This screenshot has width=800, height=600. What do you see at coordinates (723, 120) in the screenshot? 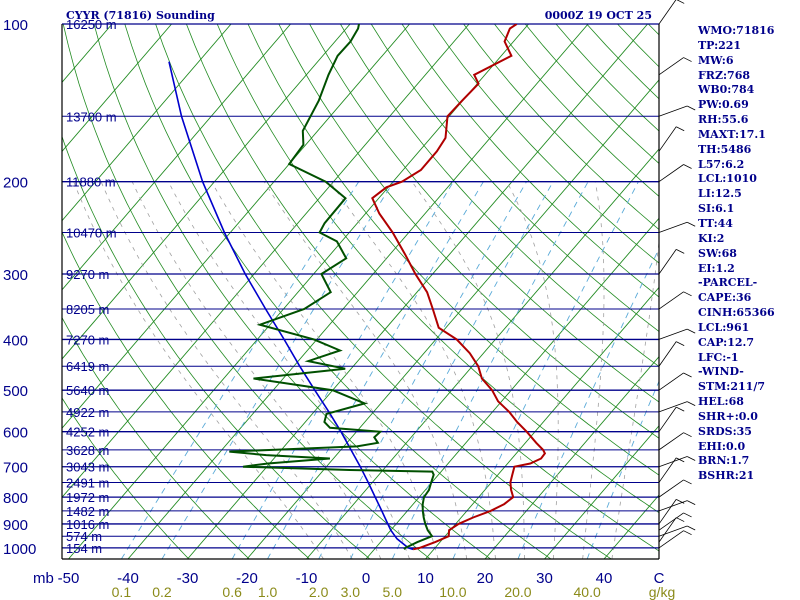
I see `stat-line: RH:55.6` at bounding box center [723, 120].